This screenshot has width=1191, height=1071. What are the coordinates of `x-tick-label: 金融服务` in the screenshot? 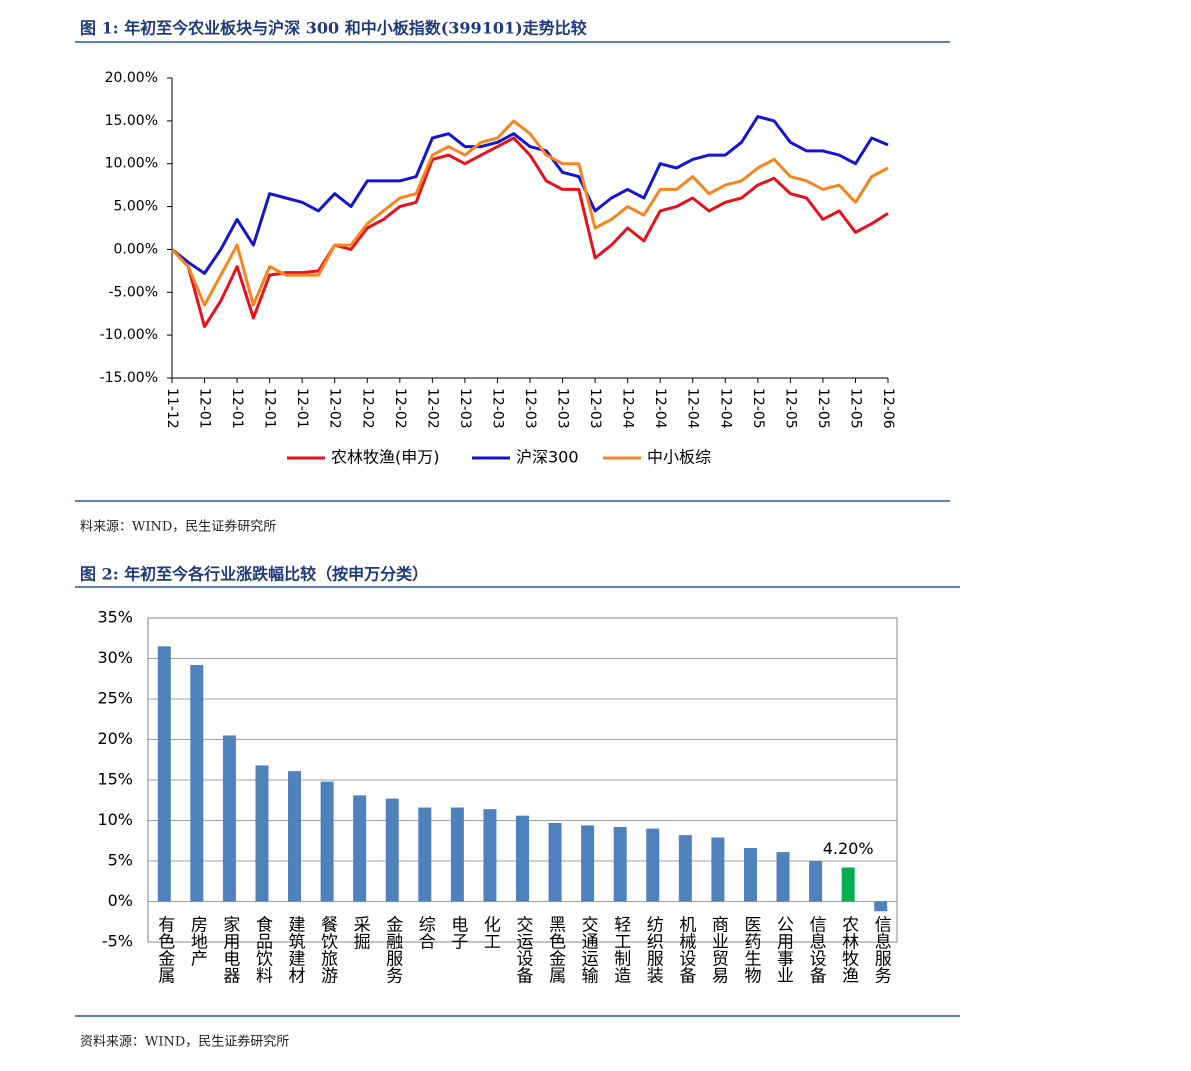 It's located at (392, 949).